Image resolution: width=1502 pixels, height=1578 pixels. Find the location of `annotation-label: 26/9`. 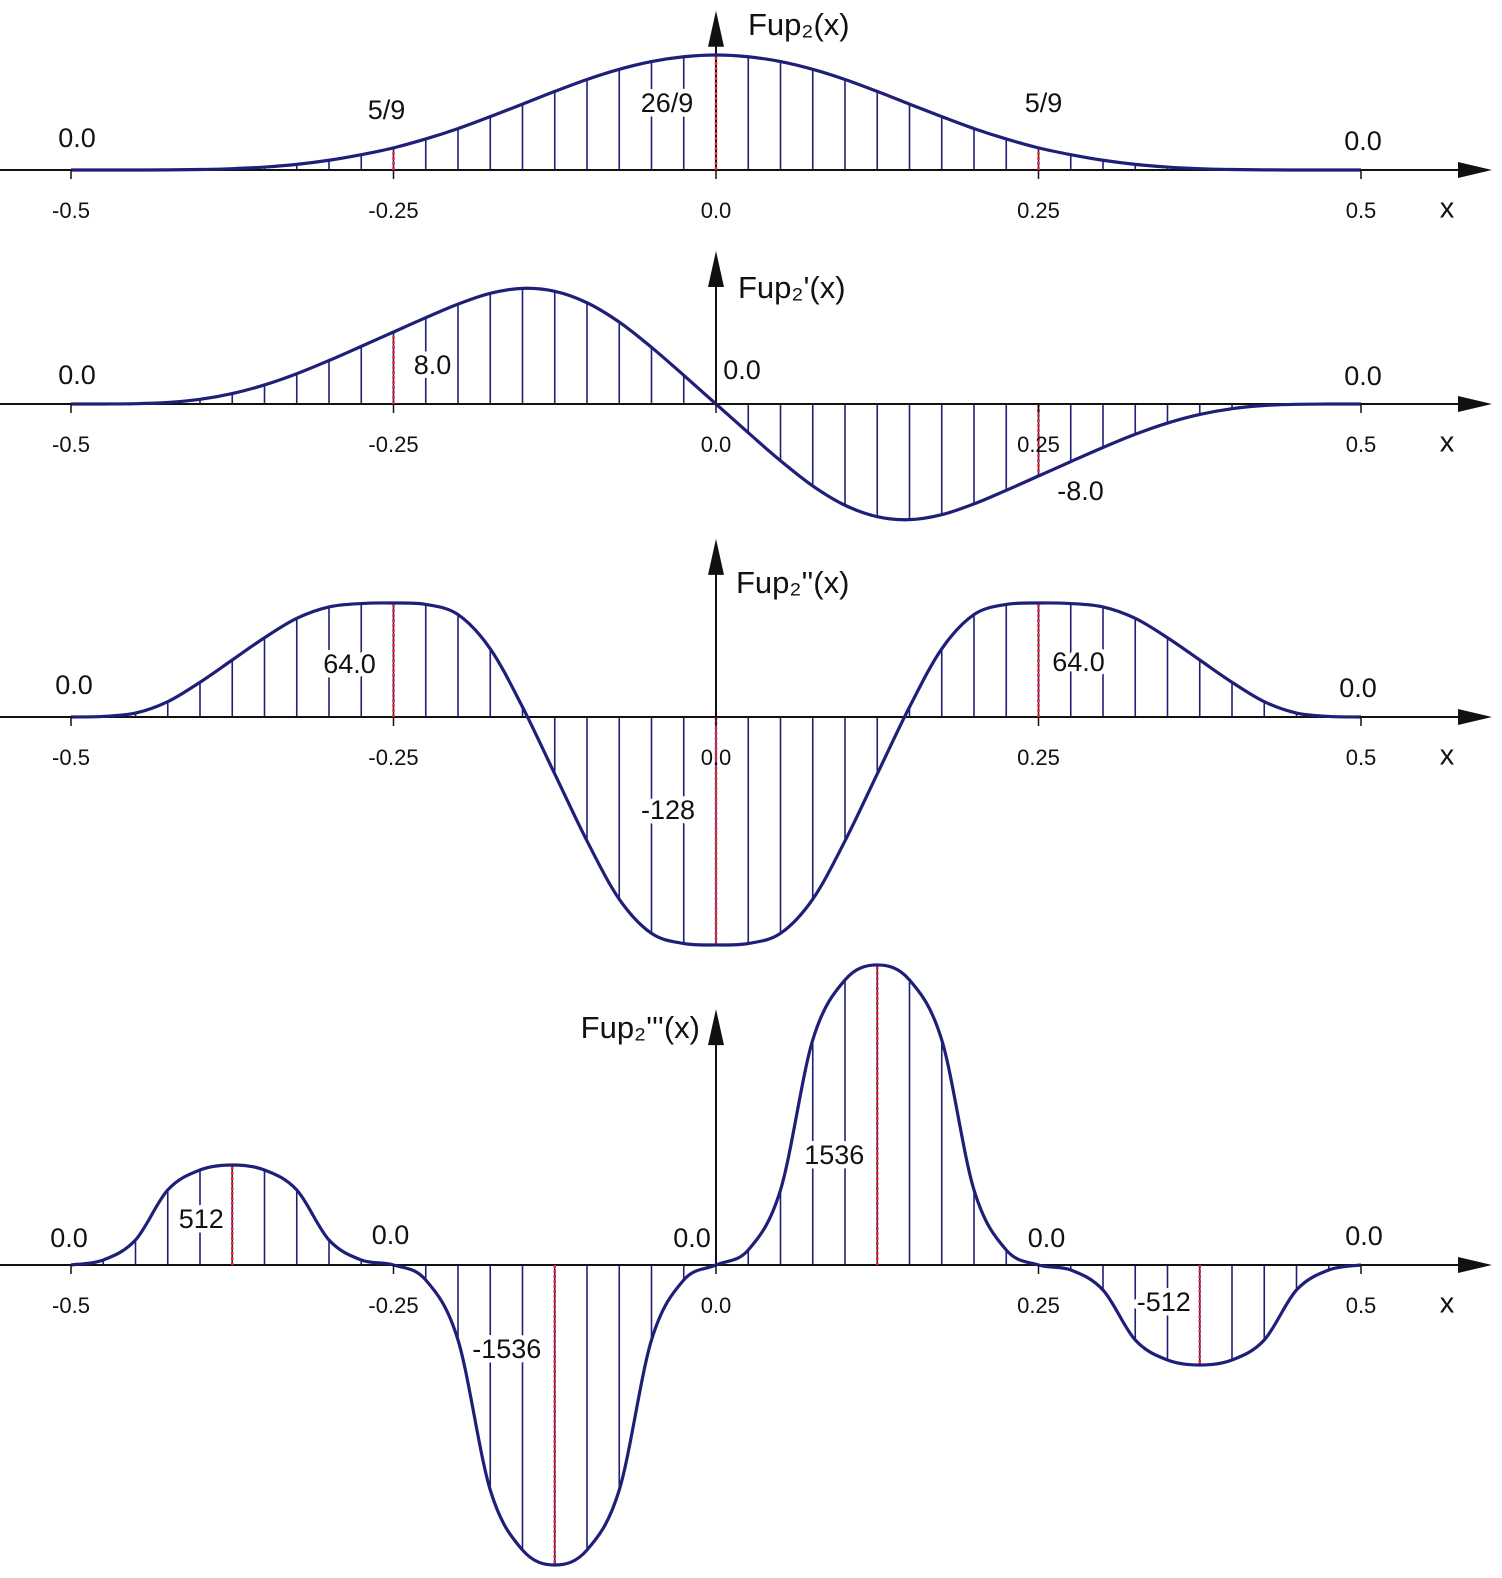

annotation-label: 26/9 is located at coordinates (667, 103).